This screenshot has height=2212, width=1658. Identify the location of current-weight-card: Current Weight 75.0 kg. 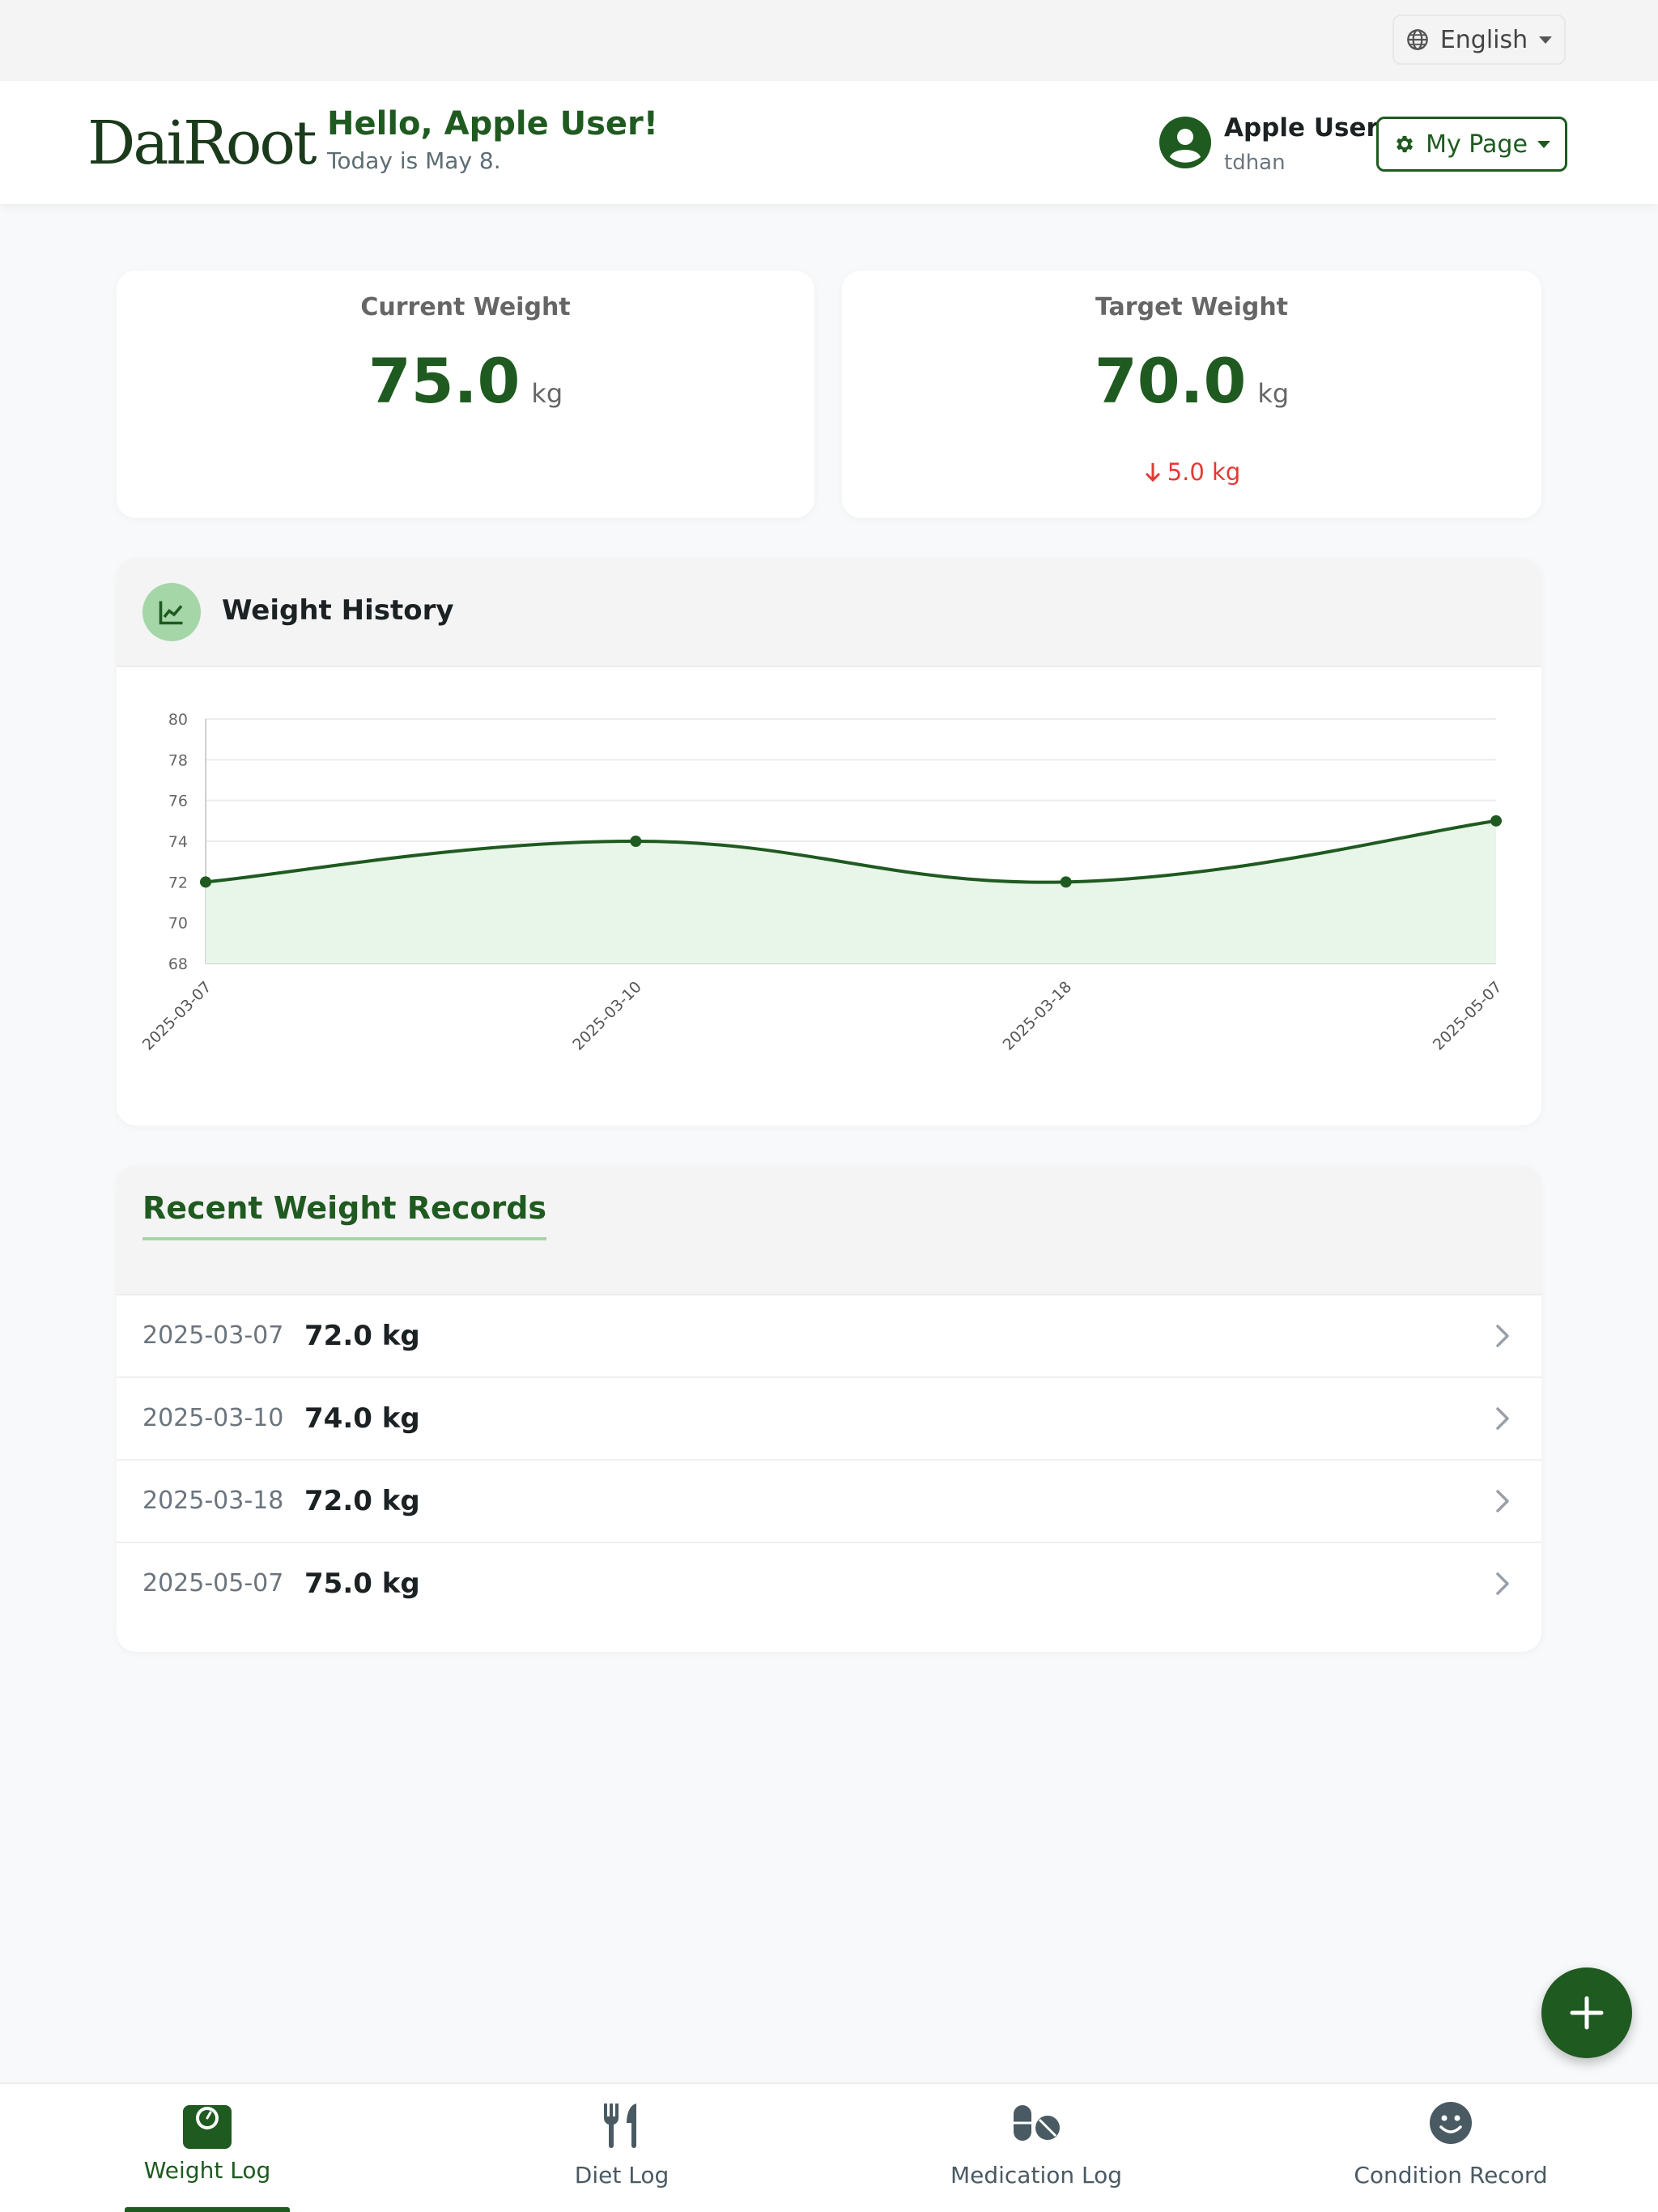
(465, 394).